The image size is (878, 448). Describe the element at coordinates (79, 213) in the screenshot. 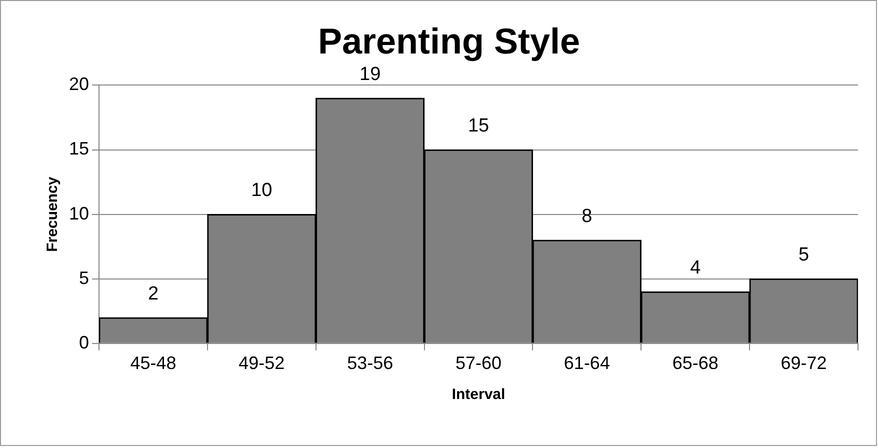

I see `y-tick-label: 10` at that location.